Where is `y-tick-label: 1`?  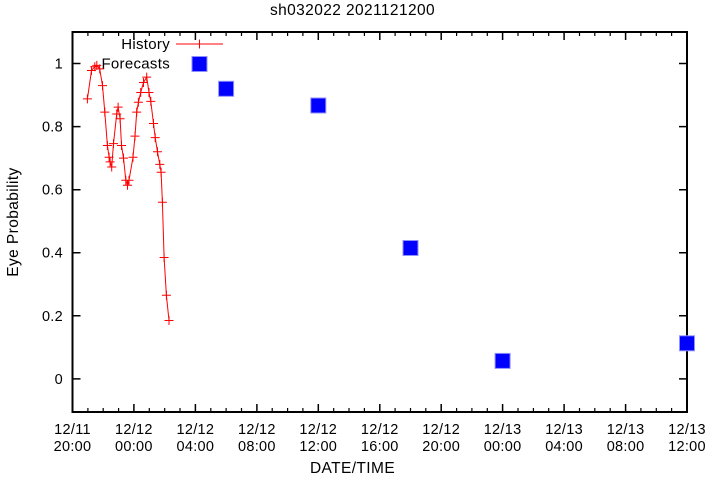
y-tick-label: 1 is located at coordinates (59, 65).